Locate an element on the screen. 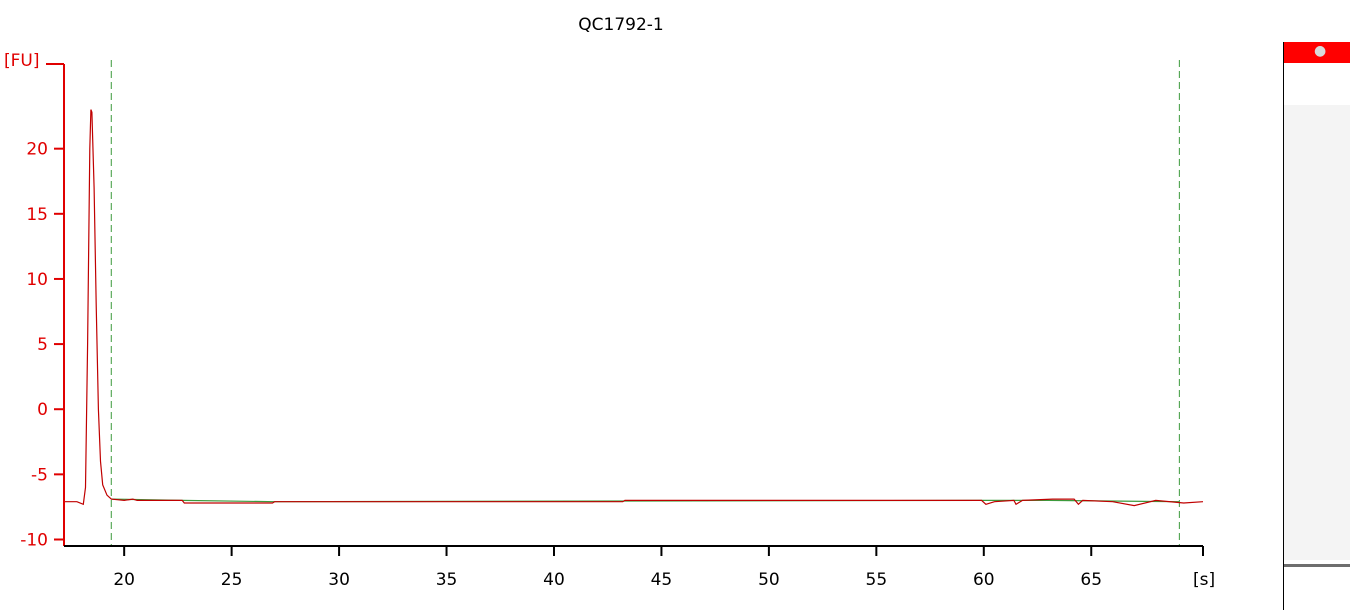 This screenshot has height=610, width=1350. legend-panel-body is located at coordinates (1317, 332).